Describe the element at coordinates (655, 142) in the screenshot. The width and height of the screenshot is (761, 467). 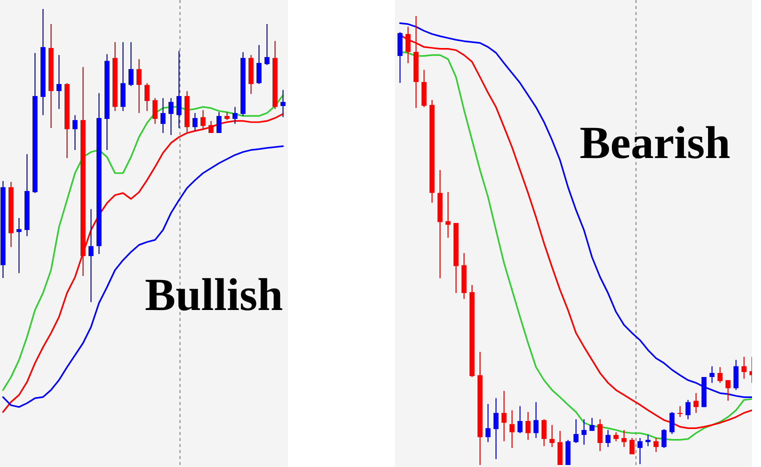
I see `annotation: Bearish` at that location.